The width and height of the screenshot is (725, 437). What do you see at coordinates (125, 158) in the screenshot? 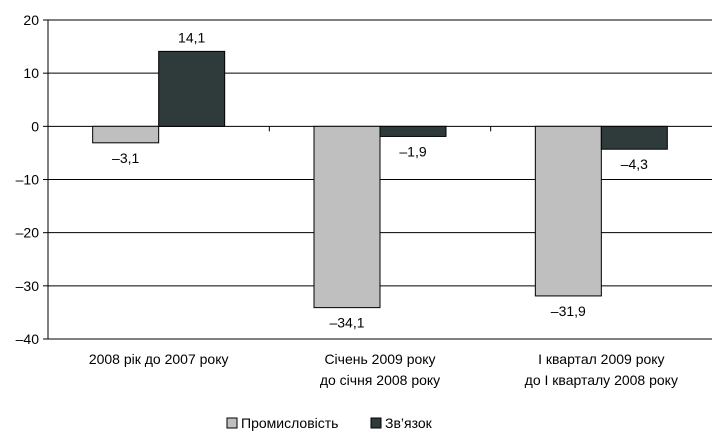
I see `data-label: –3,1` at bounding box center [125, 158].